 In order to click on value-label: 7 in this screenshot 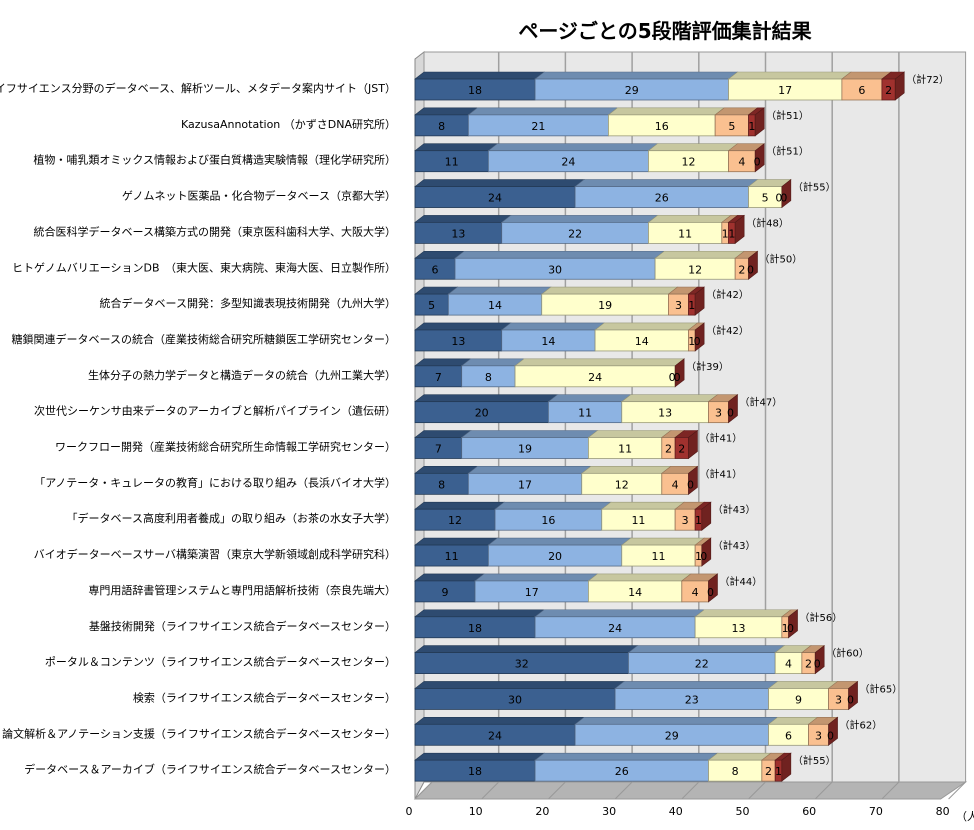, I will do `click(438, 377)`.